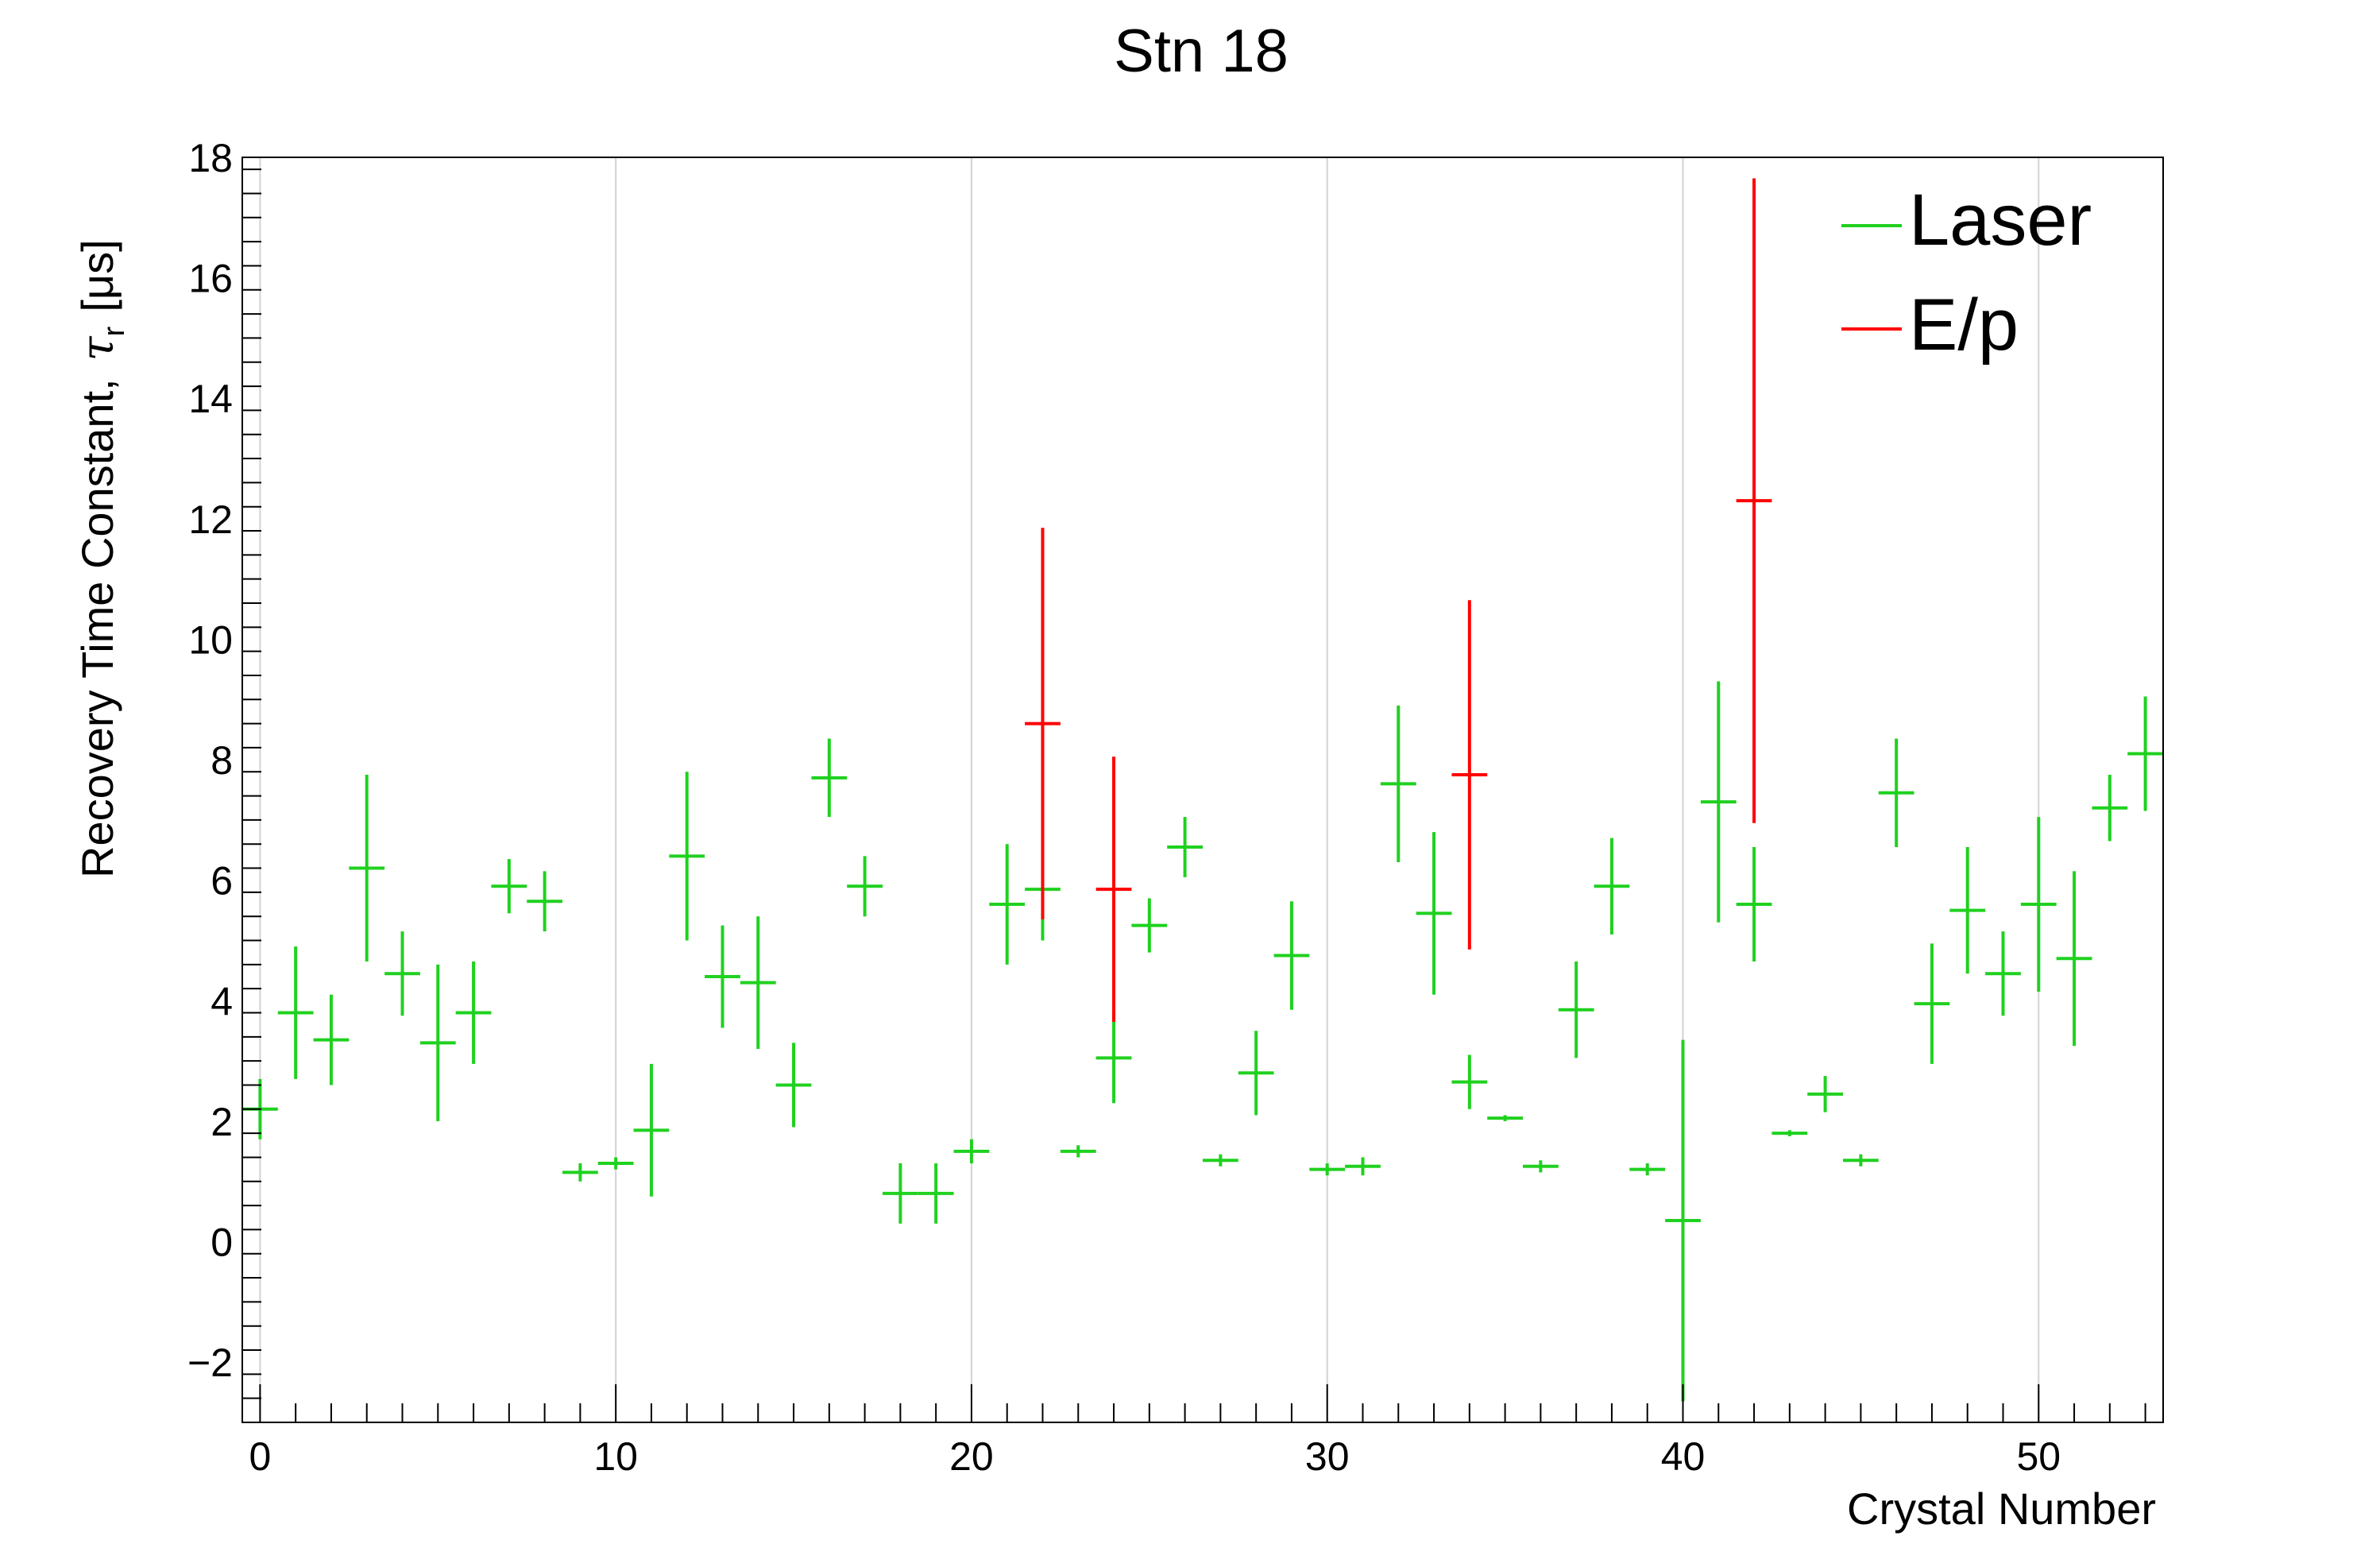  What do you see at coordinates (210, 399) in the screenshot?
I see `y-tick-label: 14` at bounding box center [210, 399].